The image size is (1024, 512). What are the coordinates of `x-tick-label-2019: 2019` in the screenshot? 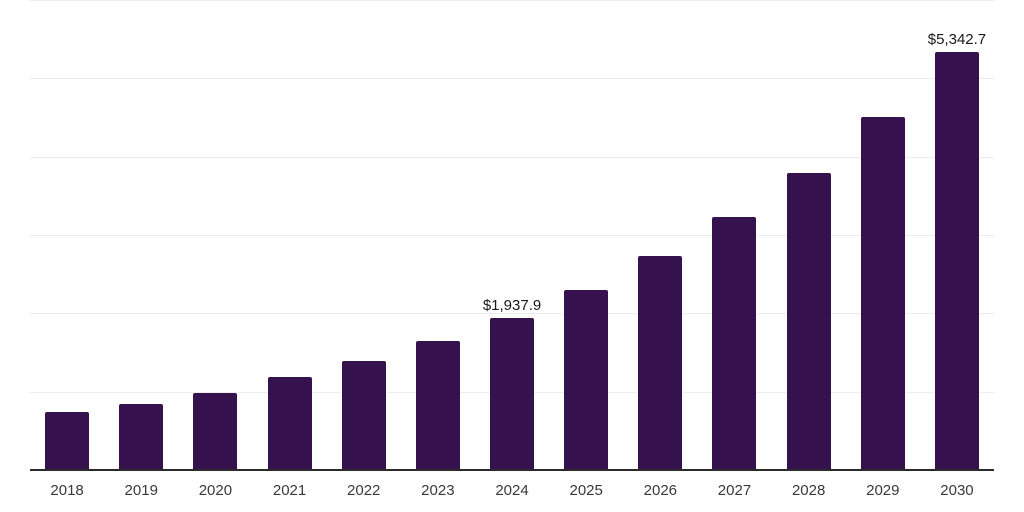 It's located at (141, 490).